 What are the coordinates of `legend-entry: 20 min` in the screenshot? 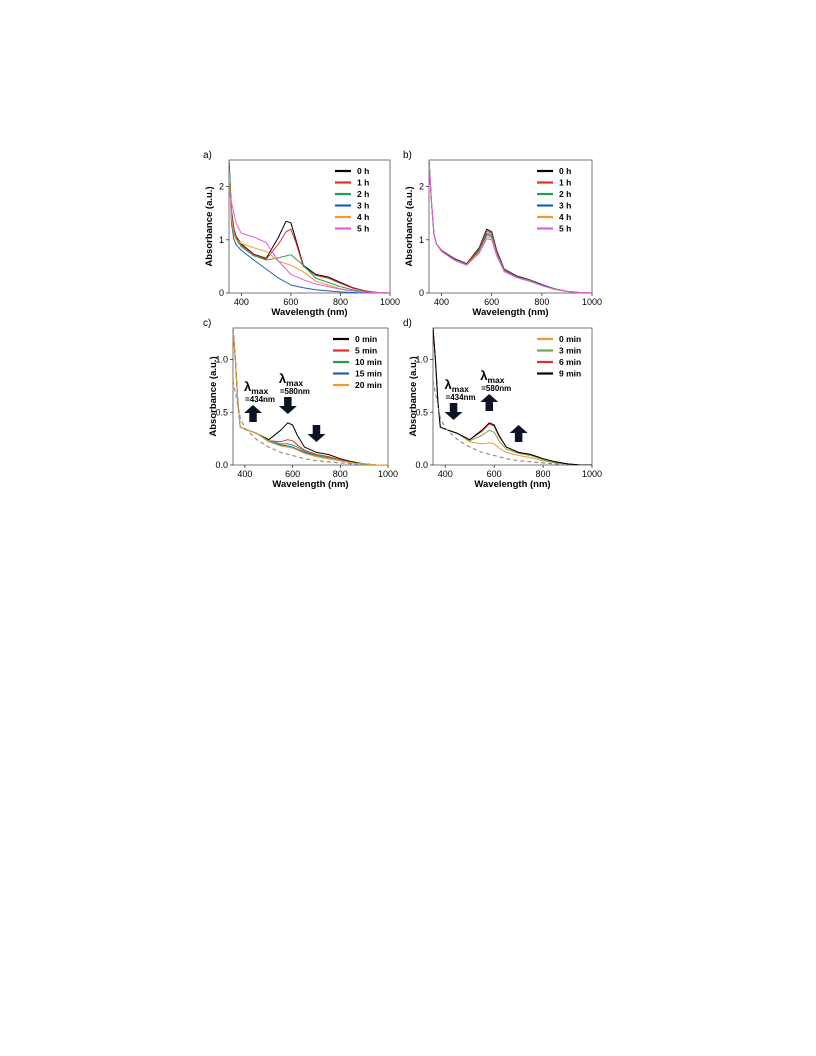 It's located at (368, 385).